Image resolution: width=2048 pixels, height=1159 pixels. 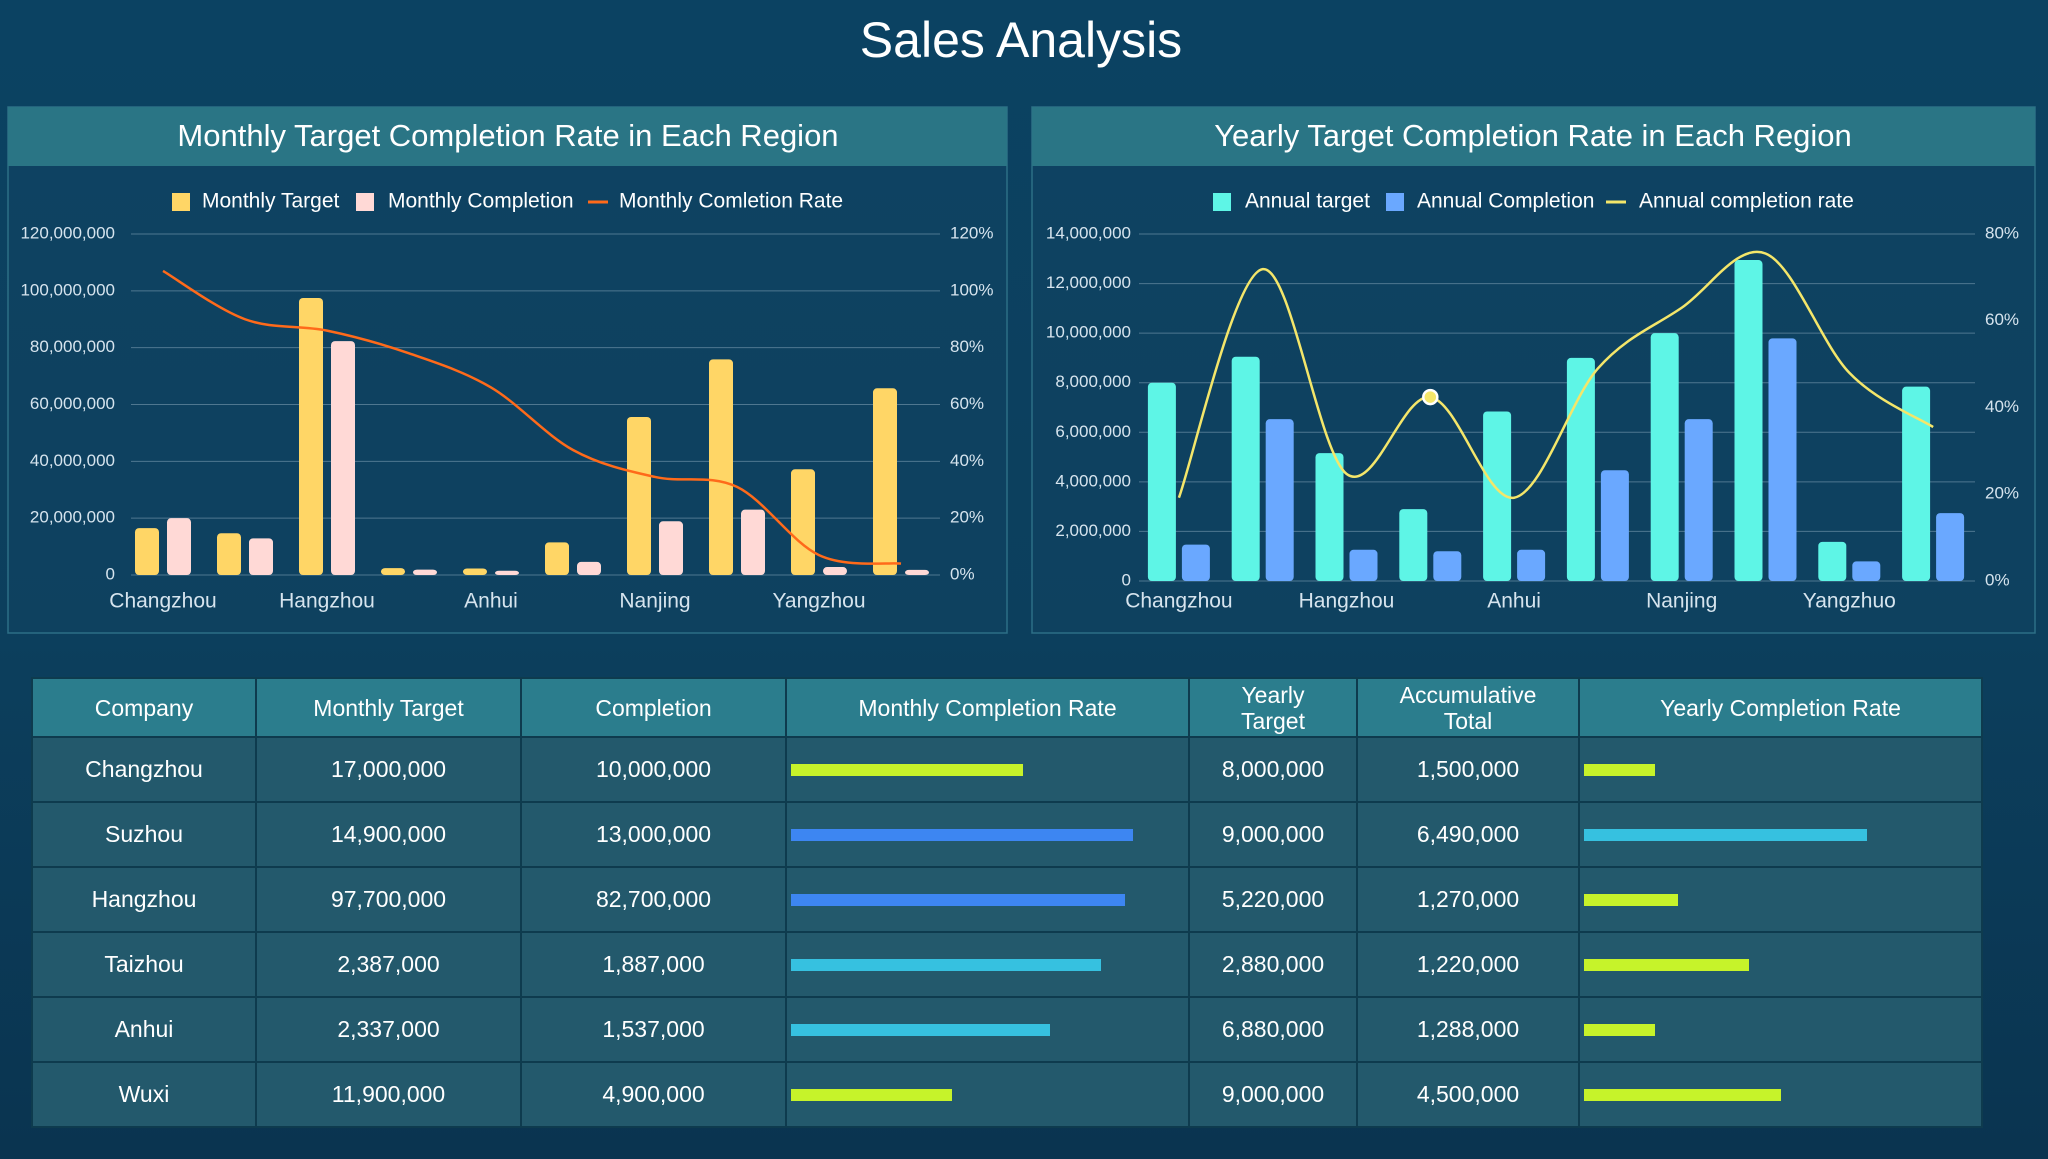 I want to click on x-tick-label: Hangzhou, so click(x=1347, y=601).